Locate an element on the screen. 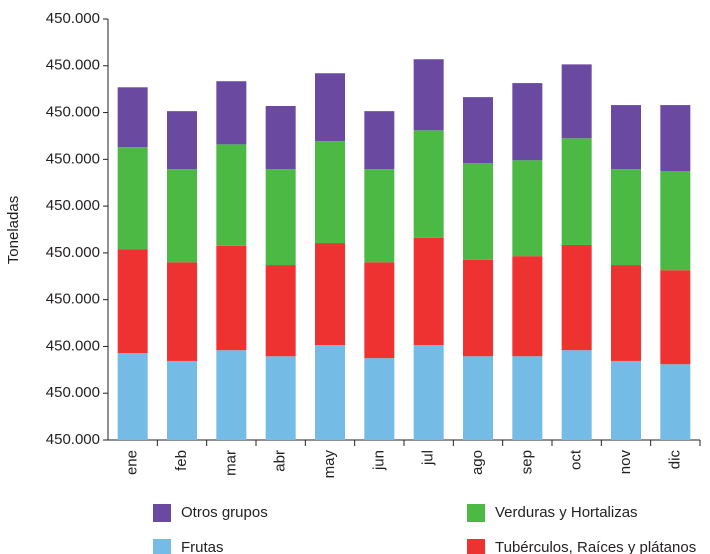 The width and height of the screenshot is (710, 554). x-tick-label: sep is located at coordinates (526, 462).